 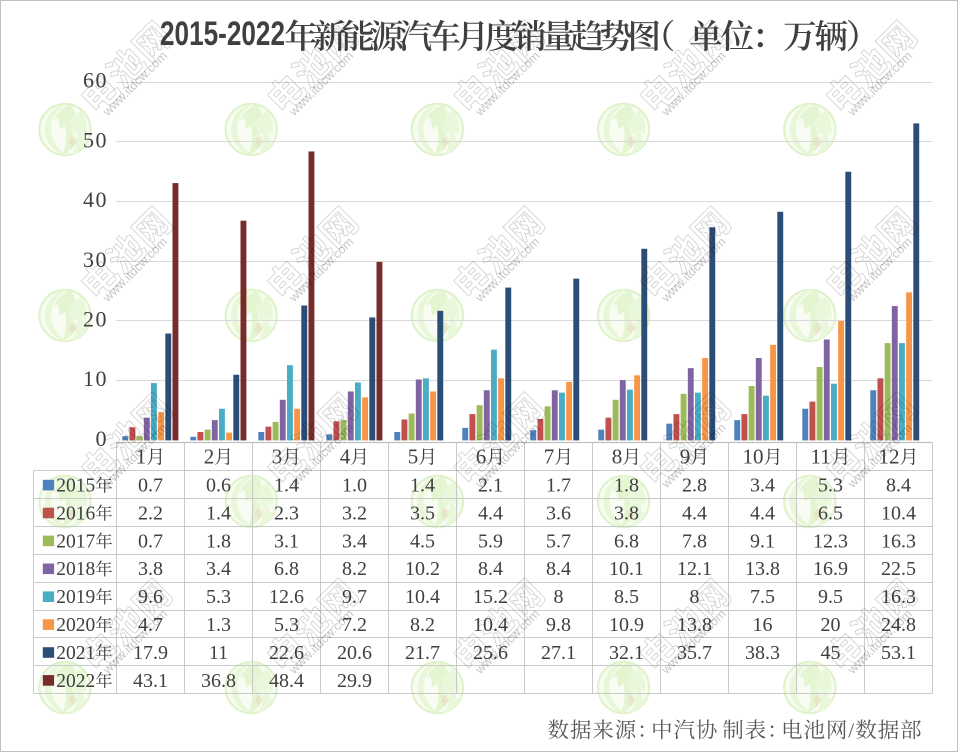 I want to click on svg-text: 12, so click(x=889, y=457).